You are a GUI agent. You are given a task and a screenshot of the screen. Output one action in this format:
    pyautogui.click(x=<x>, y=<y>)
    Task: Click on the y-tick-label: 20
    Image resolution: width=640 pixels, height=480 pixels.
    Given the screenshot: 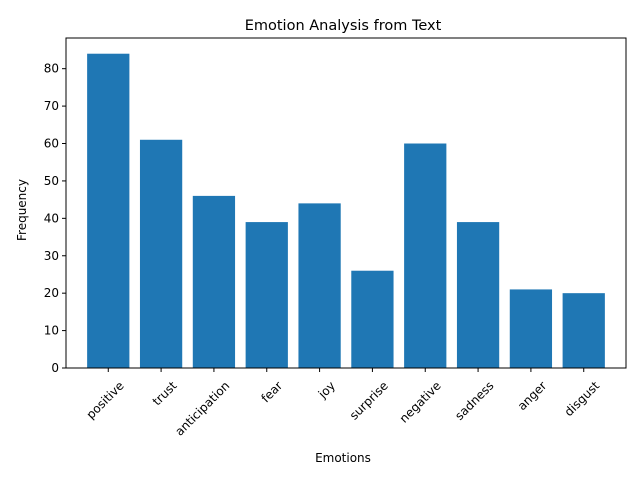 What is the action you would take?
    pyautogui.click(x=51, y=293)
    